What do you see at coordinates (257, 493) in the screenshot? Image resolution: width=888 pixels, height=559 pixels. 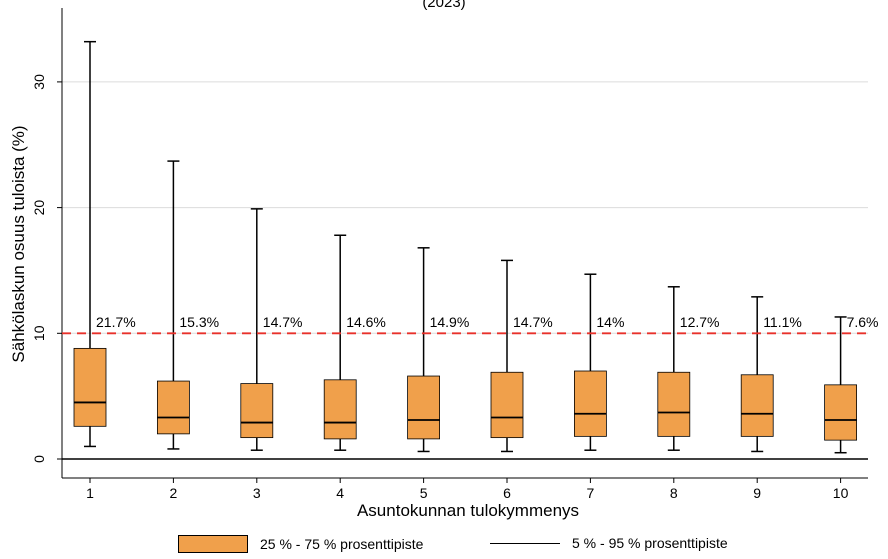 I see `x-tick-label: 3` at bounding box center [257, 493].